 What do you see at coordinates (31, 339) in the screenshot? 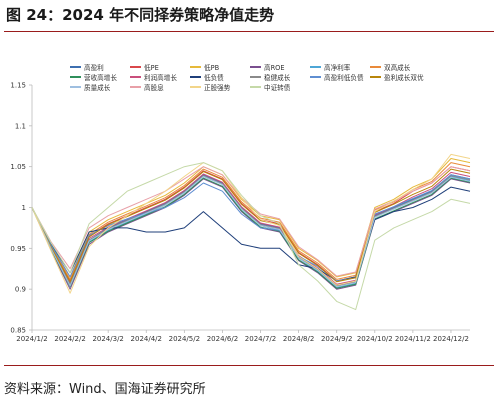
I see `x-tick-label: 2024/1/2` at bounding box center [31, 339].